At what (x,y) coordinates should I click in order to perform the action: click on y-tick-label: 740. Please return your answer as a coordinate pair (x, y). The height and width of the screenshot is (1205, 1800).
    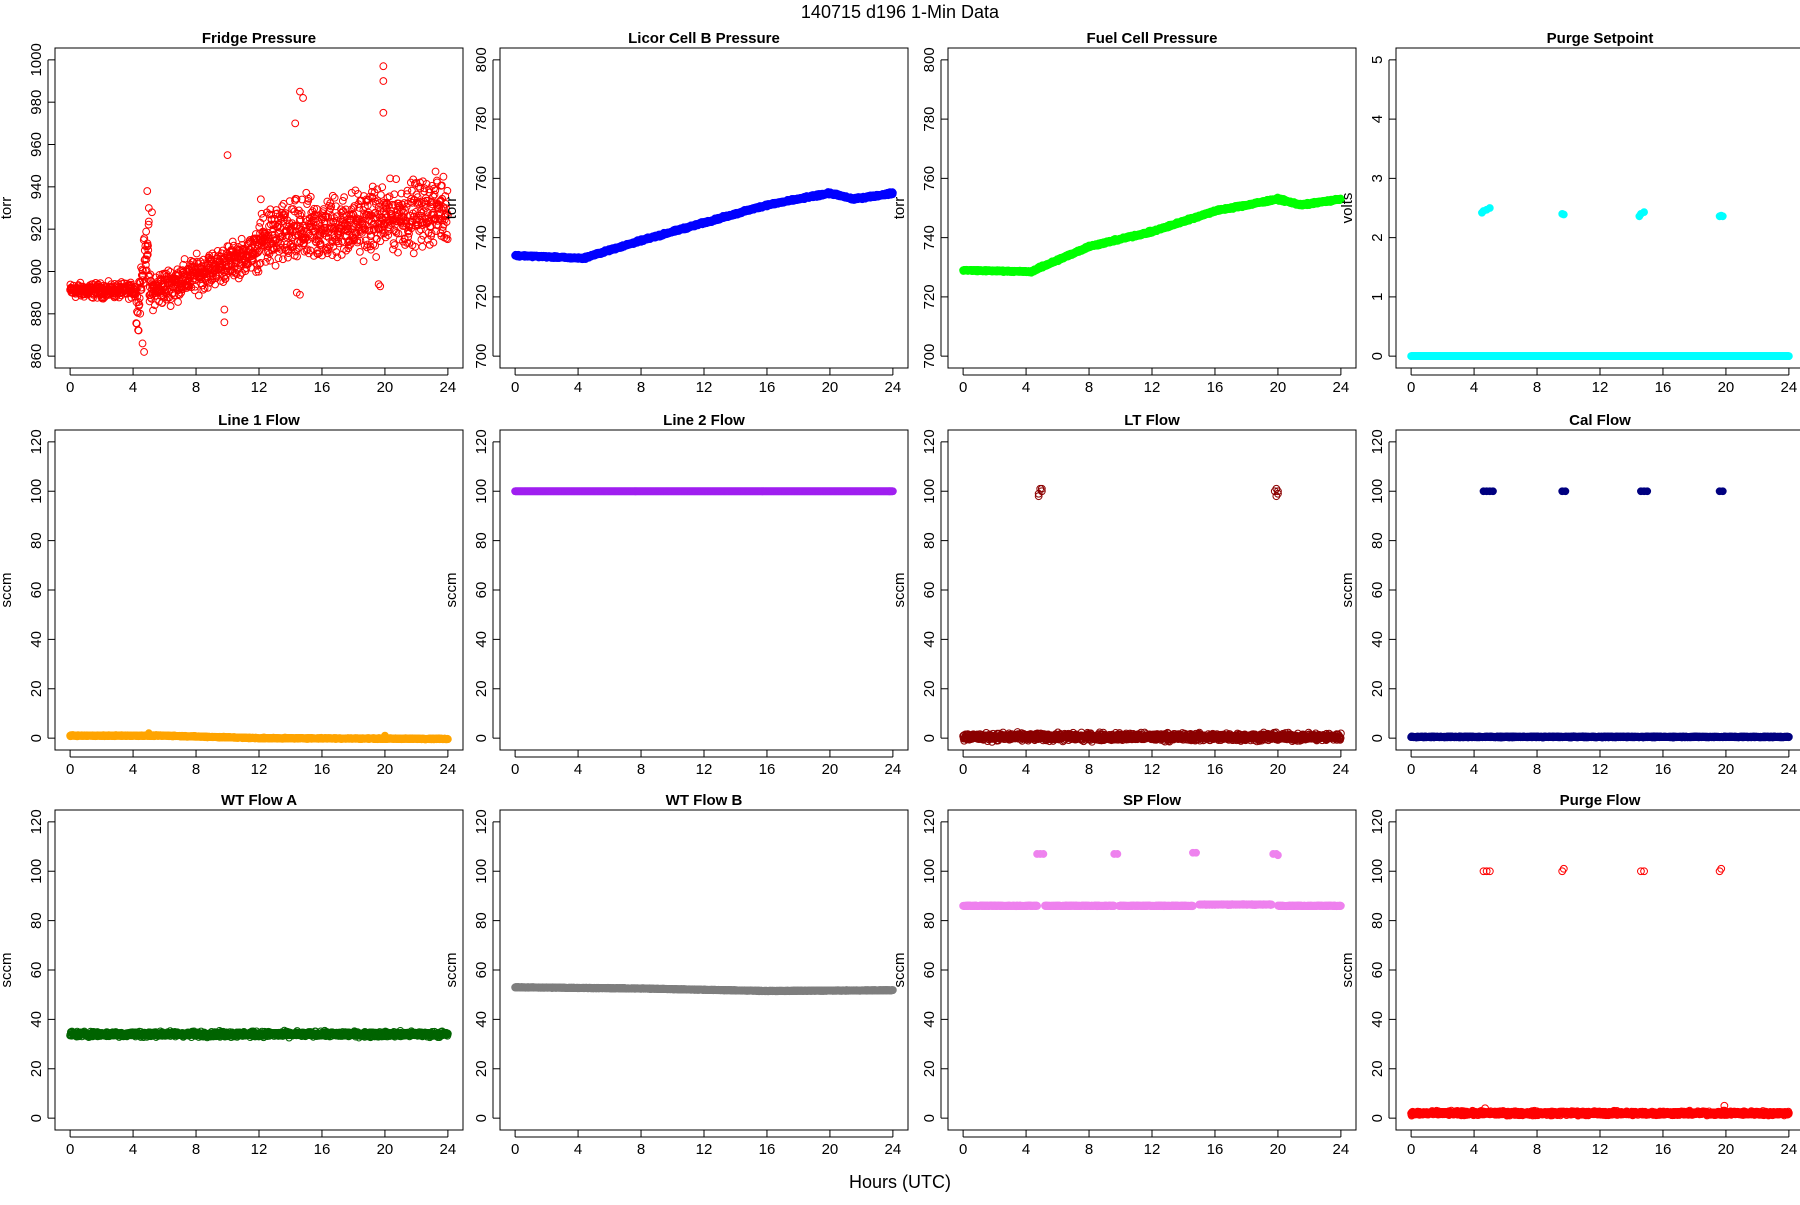
    Looking at the image, I should click on (481, 237).